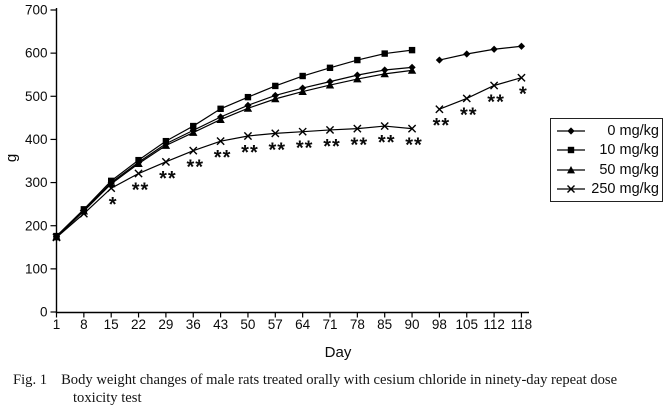  Describe the element at coordinates (466, 324) in the screenshot. I see `x-tick-label: 105` at that location.